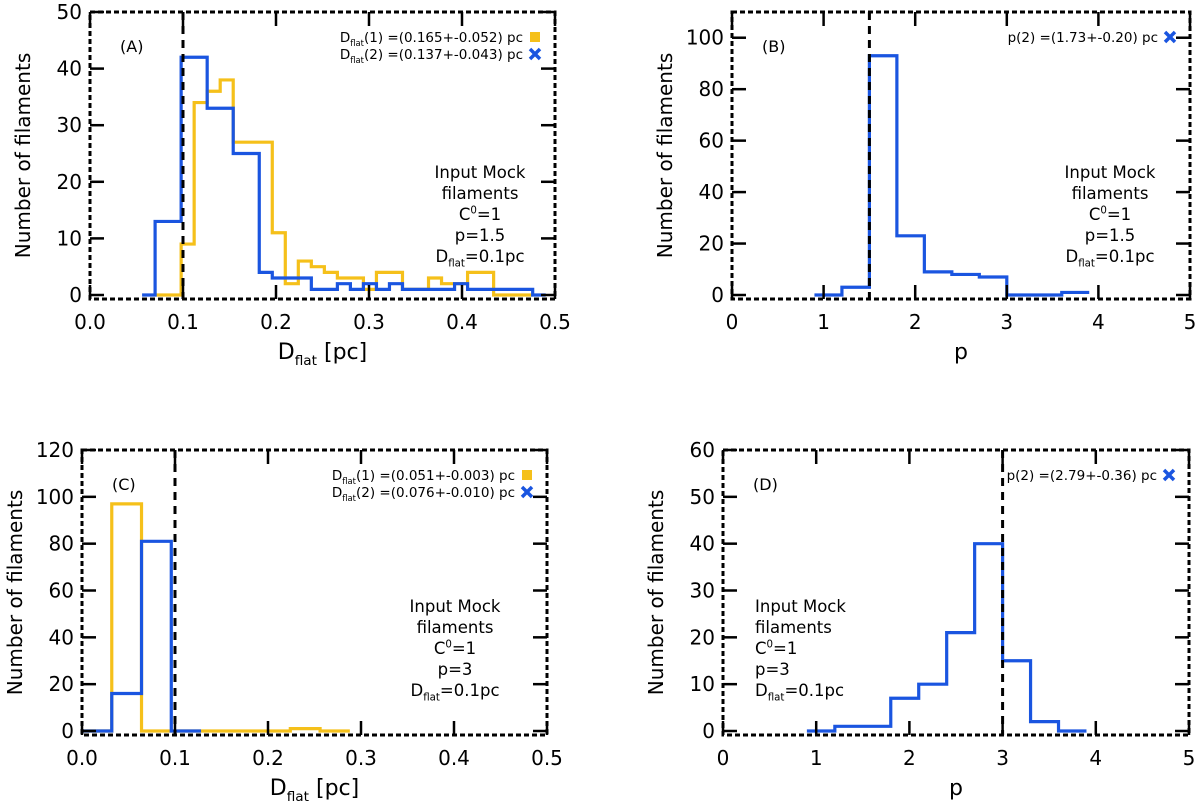 The image size is (1200, 802). I want to click on y-tick-label: 100, so click(55, 497).